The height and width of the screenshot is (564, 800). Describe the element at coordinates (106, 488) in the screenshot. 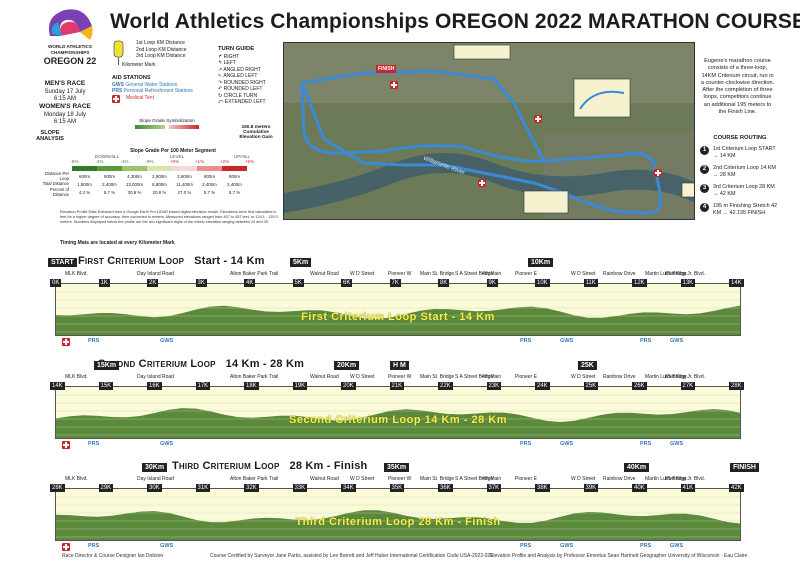

I see `km-mark-box: 29K` at that location.